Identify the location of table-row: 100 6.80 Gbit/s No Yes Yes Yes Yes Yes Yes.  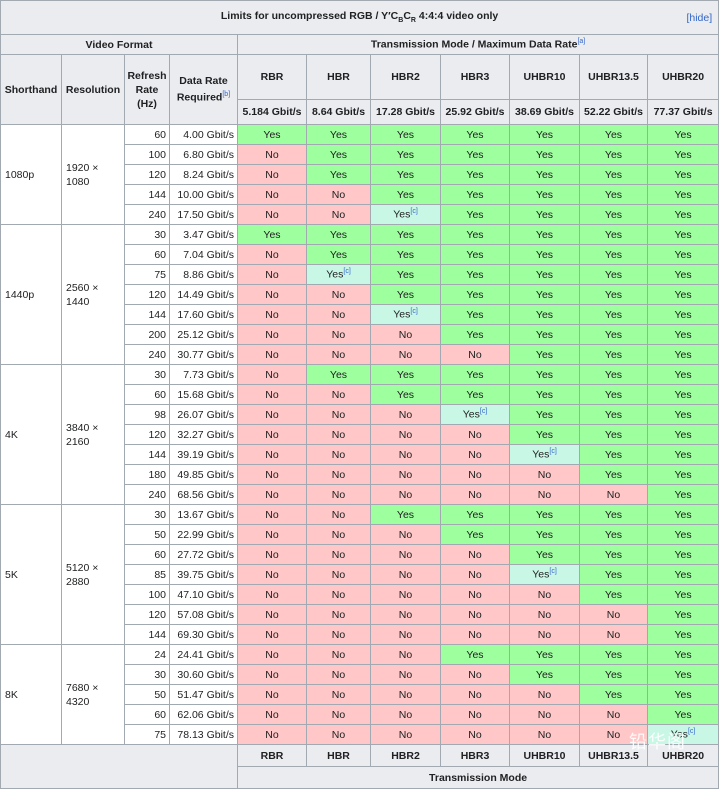
(360, 154).